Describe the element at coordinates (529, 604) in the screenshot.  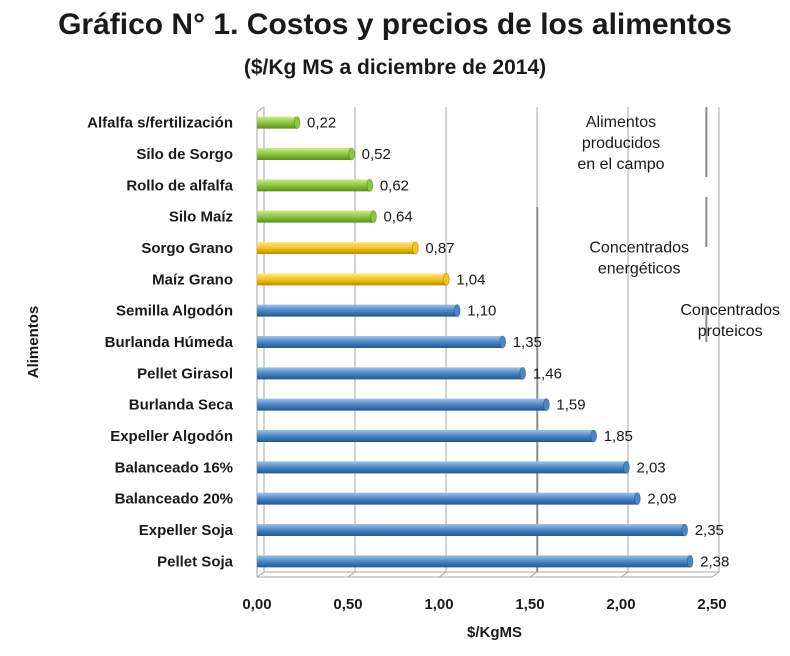
I see `x-tick-label: 1,50` at that location.